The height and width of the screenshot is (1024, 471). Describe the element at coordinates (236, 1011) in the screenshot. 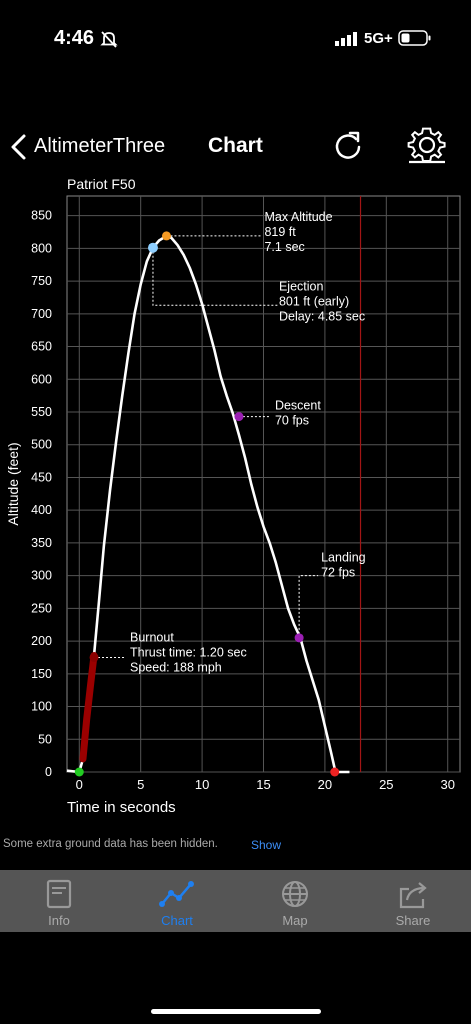

I see `home-indicator` at that location.